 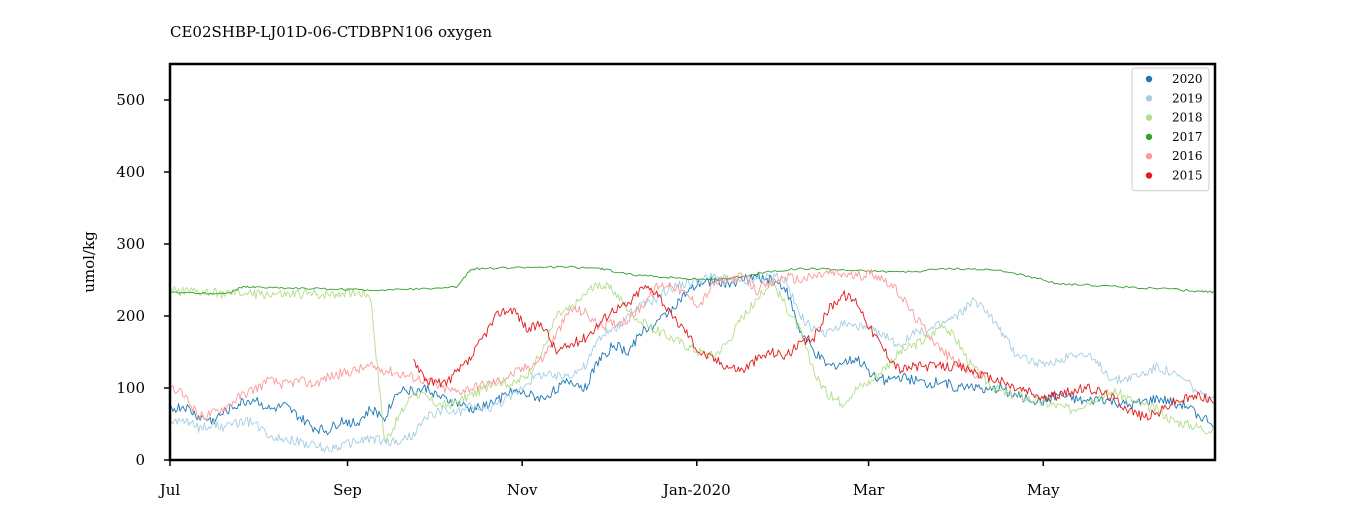 What do you see at coordinates (1187, 98) in the screenshot?
I see `legend-label-2019: 2019` at bounding box center [1187, 98].